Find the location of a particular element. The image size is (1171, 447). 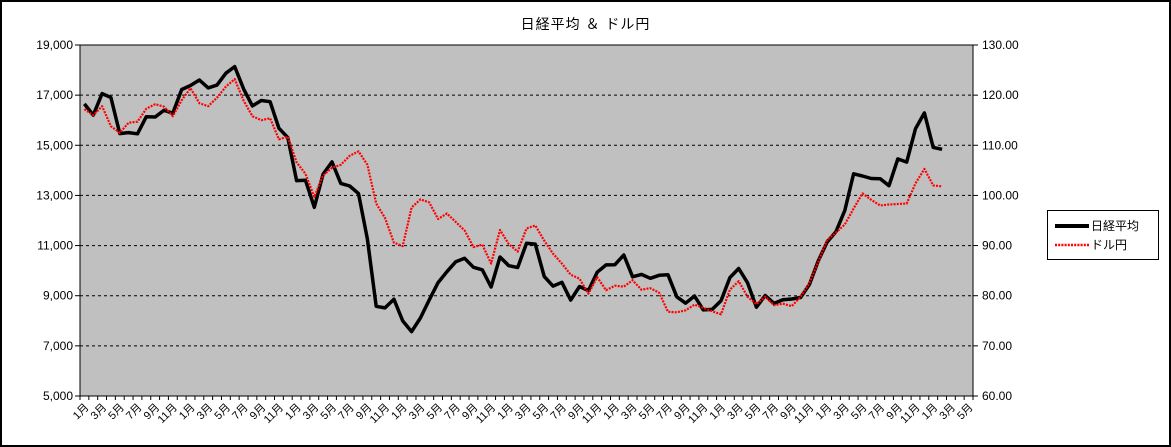

legend-label-dollar-yen: ドル円 is located at coordinates (1109, 245).